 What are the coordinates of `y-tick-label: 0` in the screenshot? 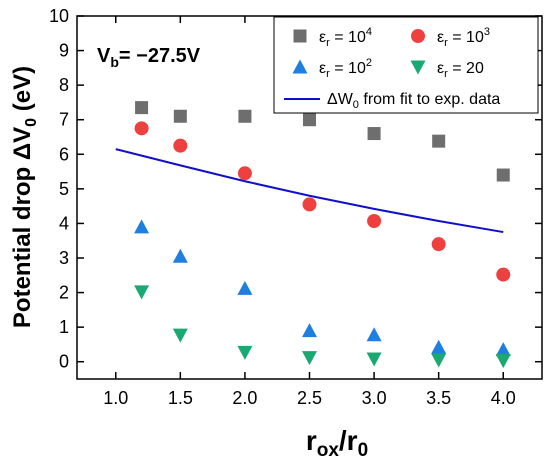 It's located at (64, 362).